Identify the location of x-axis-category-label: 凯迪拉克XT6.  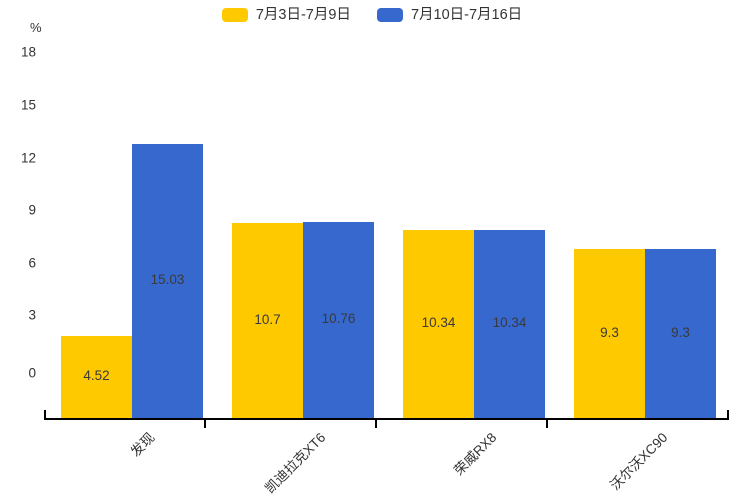
(295, 463).